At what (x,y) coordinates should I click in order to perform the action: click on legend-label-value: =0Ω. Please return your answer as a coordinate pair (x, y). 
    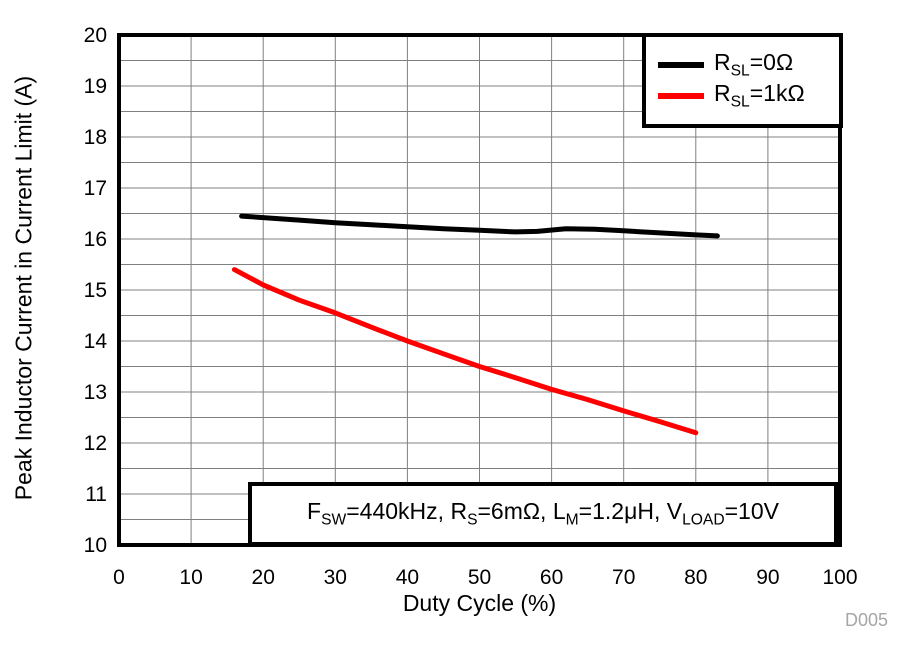
    Looking at the image, I should click on (771, 62).